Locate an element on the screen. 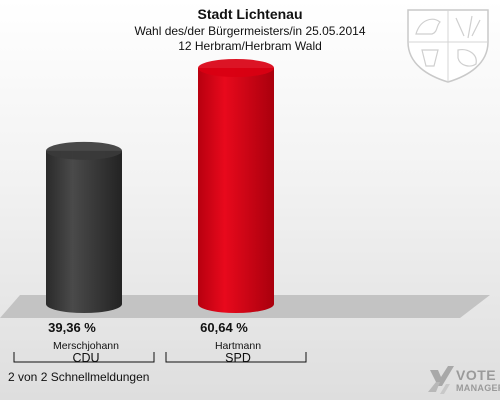 This screenshot has height=400, width=500. bar-spd is located at coordinates (236, 186).